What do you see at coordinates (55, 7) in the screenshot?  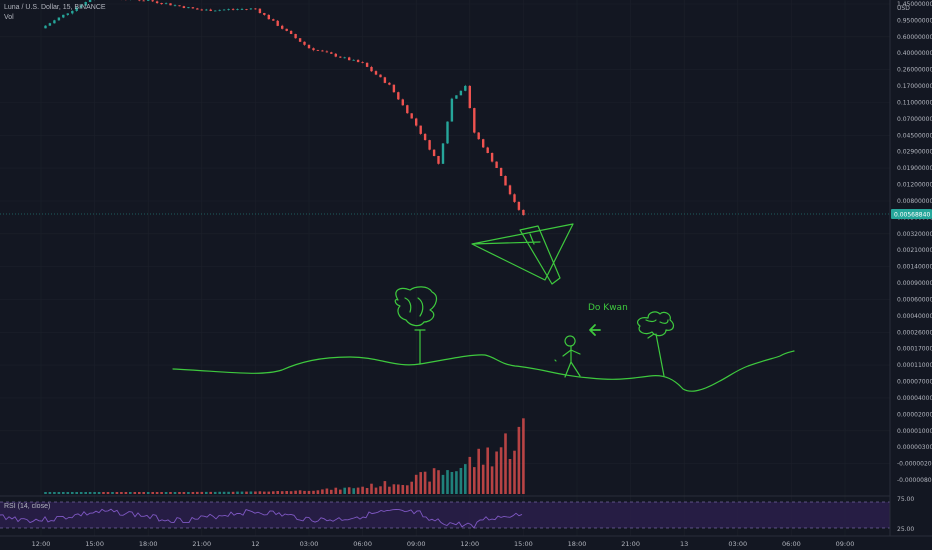 I see `symbol-legend: Luna / U.S. Dollar, 15, BINANCE` at bounding box center [55, 7].